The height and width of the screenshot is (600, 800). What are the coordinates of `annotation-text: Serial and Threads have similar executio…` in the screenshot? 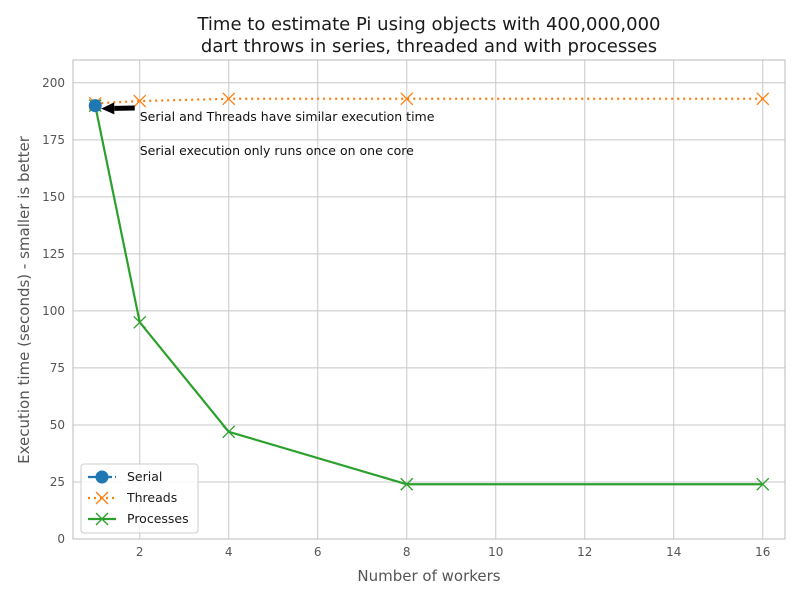 It's located at (287, 116).